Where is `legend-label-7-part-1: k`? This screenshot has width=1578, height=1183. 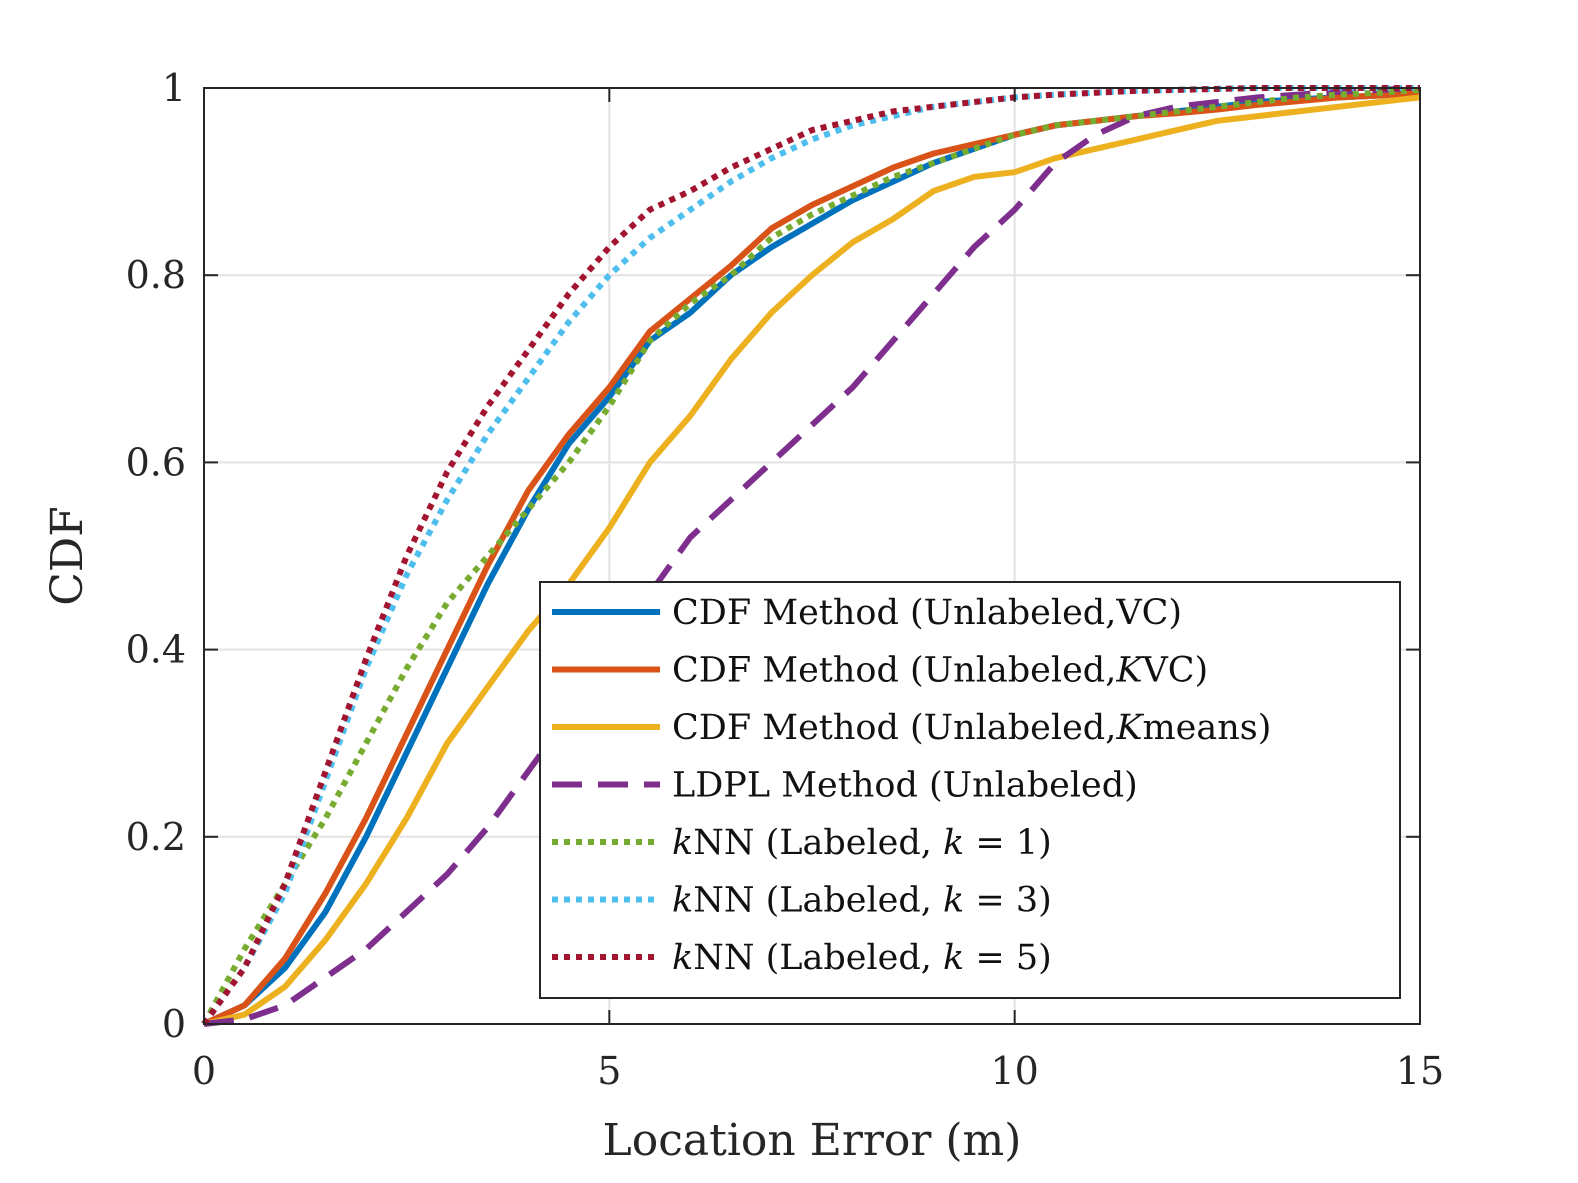
legend-label-7-part-1: k is located at coordinates (682, 958).